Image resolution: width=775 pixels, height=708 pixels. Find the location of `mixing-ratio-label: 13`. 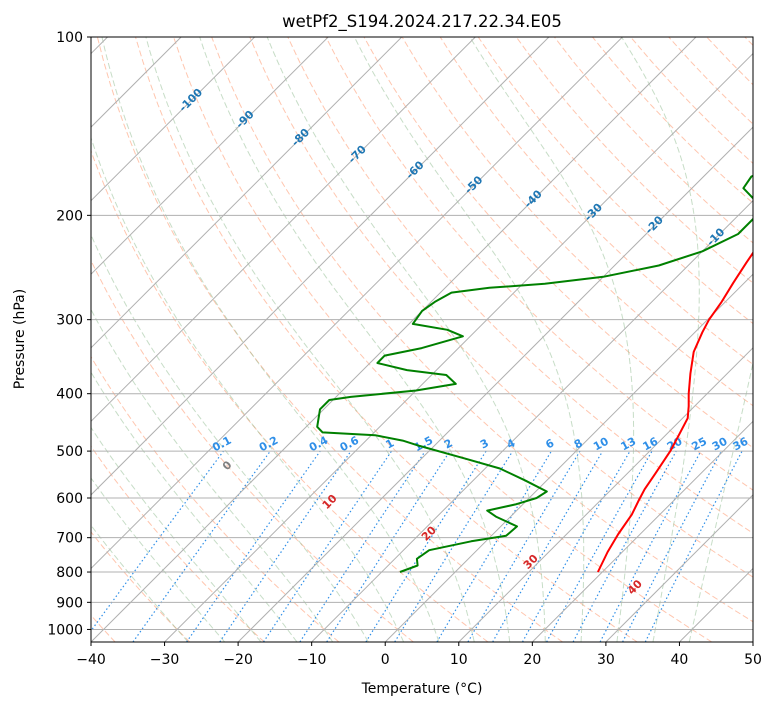

mixing-ratio-label: 13 is located at coordinates (629, 444).